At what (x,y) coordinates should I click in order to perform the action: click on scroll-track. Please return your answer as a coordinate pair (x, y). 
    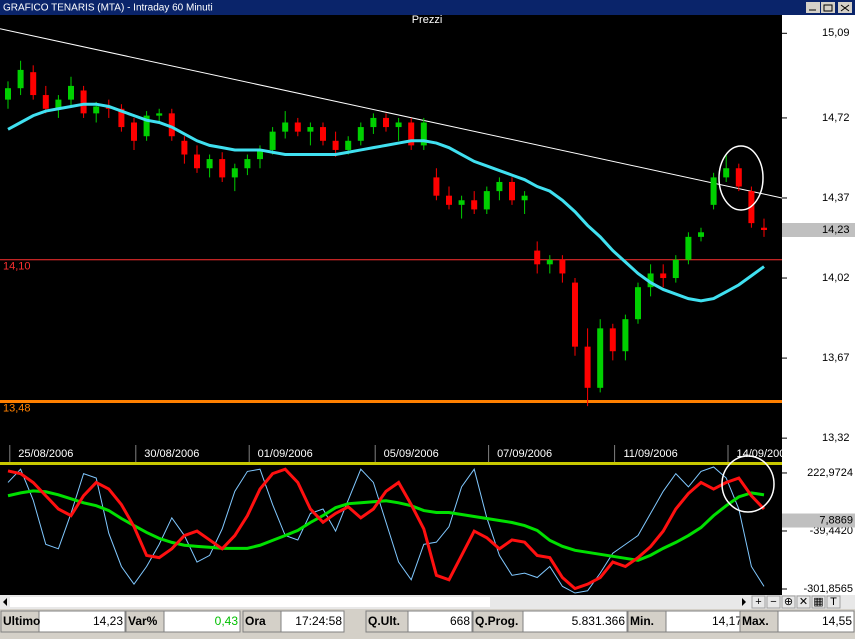
    Looking at the image, I should click on (250, 602).